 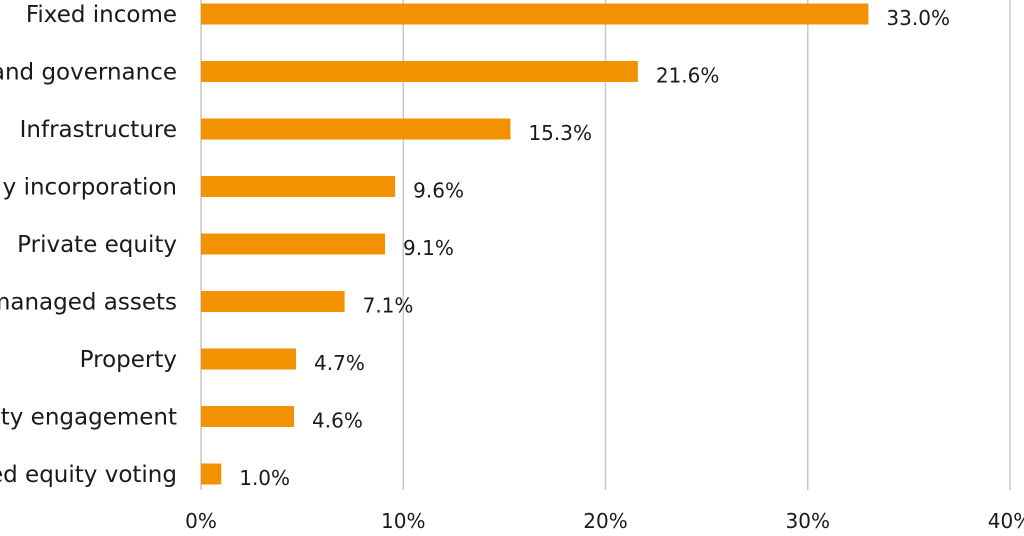 What do you see at coordinates (101, 15) in the screenshot?
I see `category-label: Fixed income` at bounding box center [101, 15].